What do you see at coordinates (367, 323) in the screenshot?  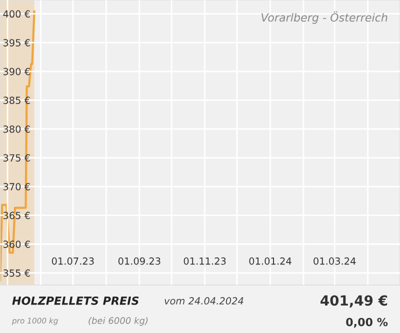 I see `text: 0,00 %` at bounding box center [367, 323].